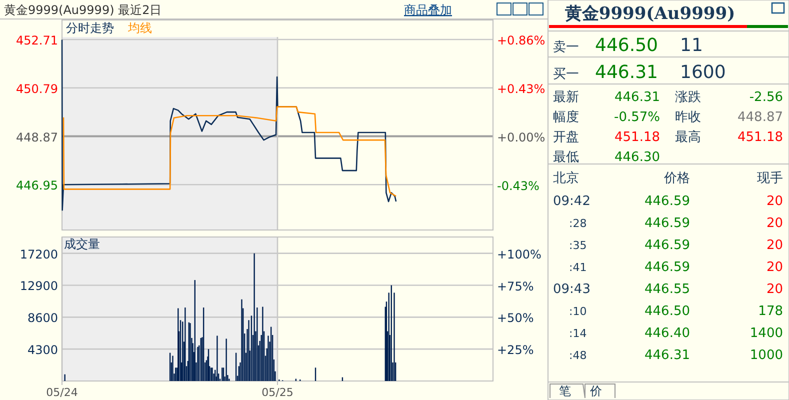  I want to click on text: 买一, so click(566, 74).